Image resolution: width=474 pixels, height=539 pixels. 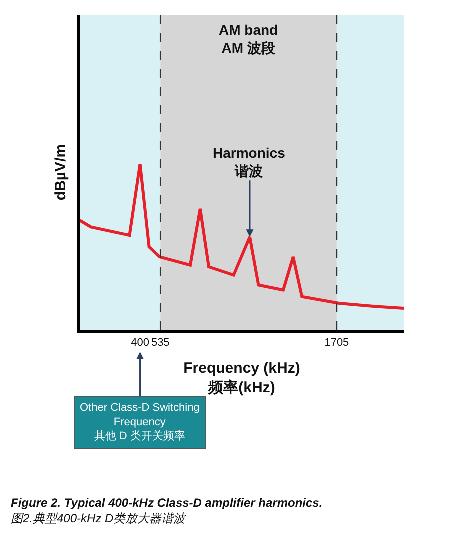 I want to click on y-axis-title: dBµV/m, so click(x=61, y=172).